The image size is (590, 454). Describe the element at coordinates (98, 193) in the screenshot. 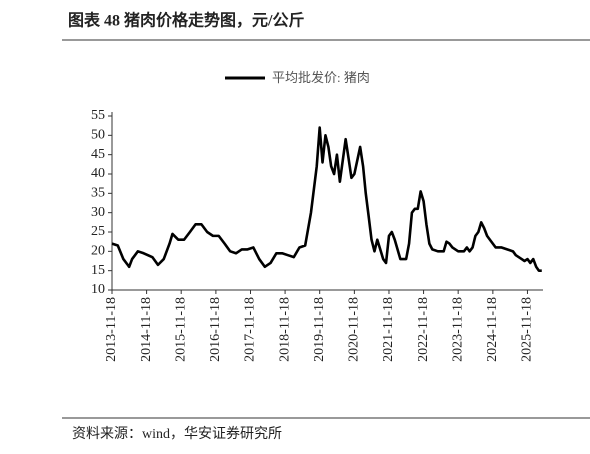

I see `y-tick-label: 35` at that location.